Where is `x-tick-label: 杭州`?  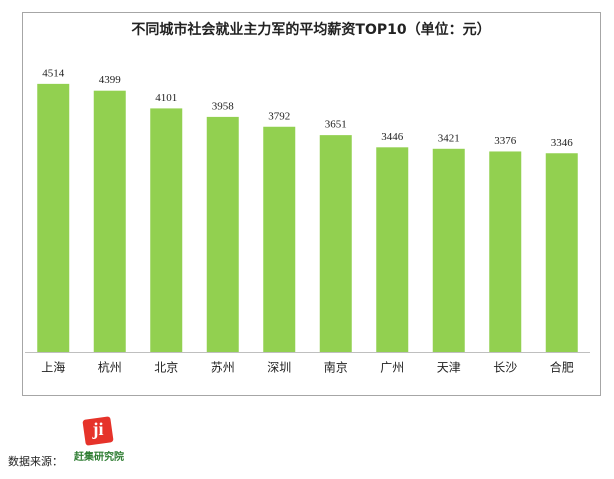
x-tick-label: 杭州 is located at coordinates (110, 367).